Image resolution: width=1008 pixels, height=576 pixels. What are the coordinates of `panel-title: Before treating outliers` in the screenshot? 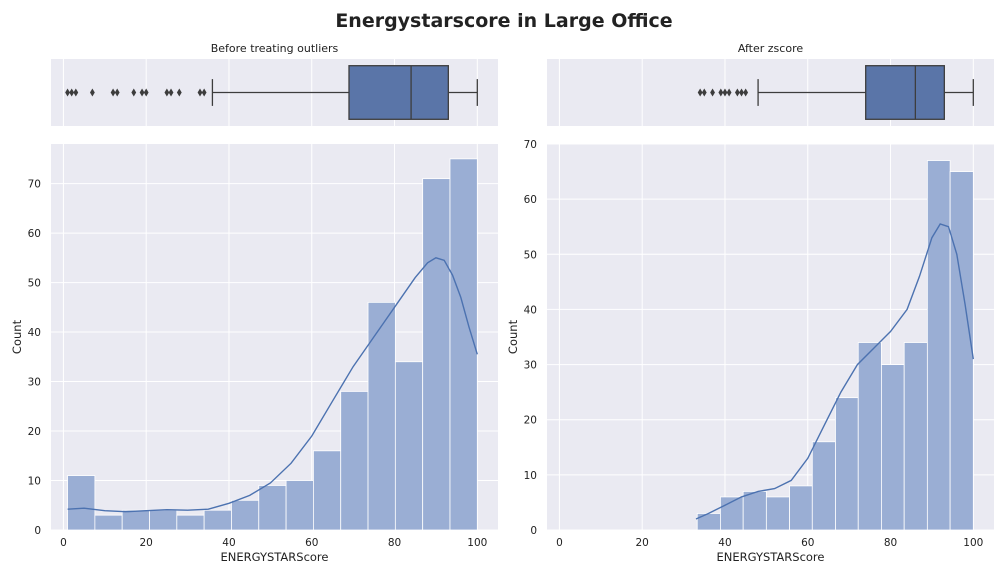 It's located at (275, 48).